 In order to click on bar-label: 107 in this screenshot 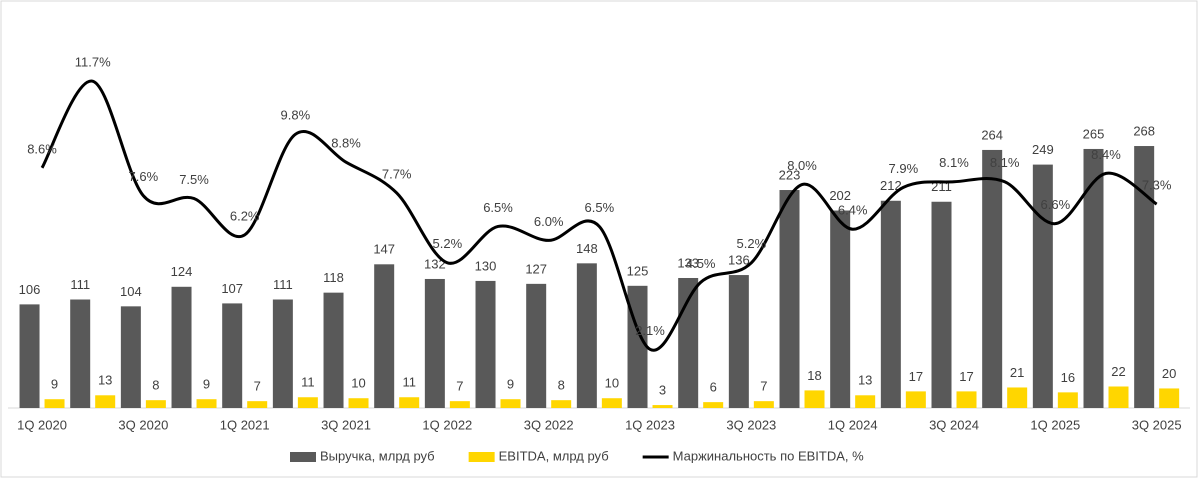, I will do `click(232, 288)`.